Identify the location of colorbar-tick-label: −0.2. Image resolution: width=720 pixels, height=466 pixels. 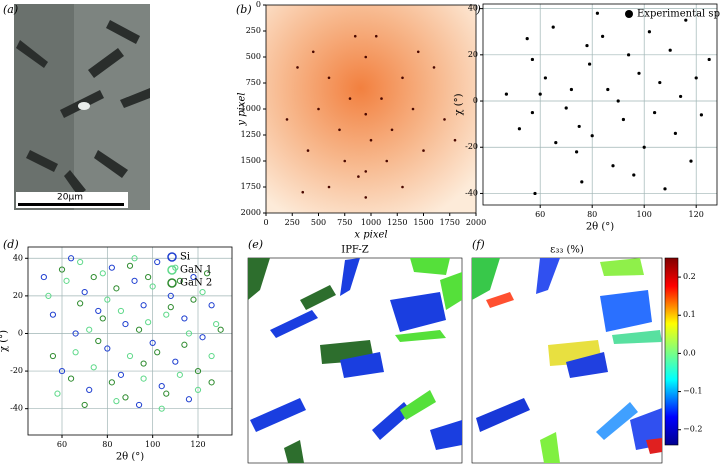
(692, 429).